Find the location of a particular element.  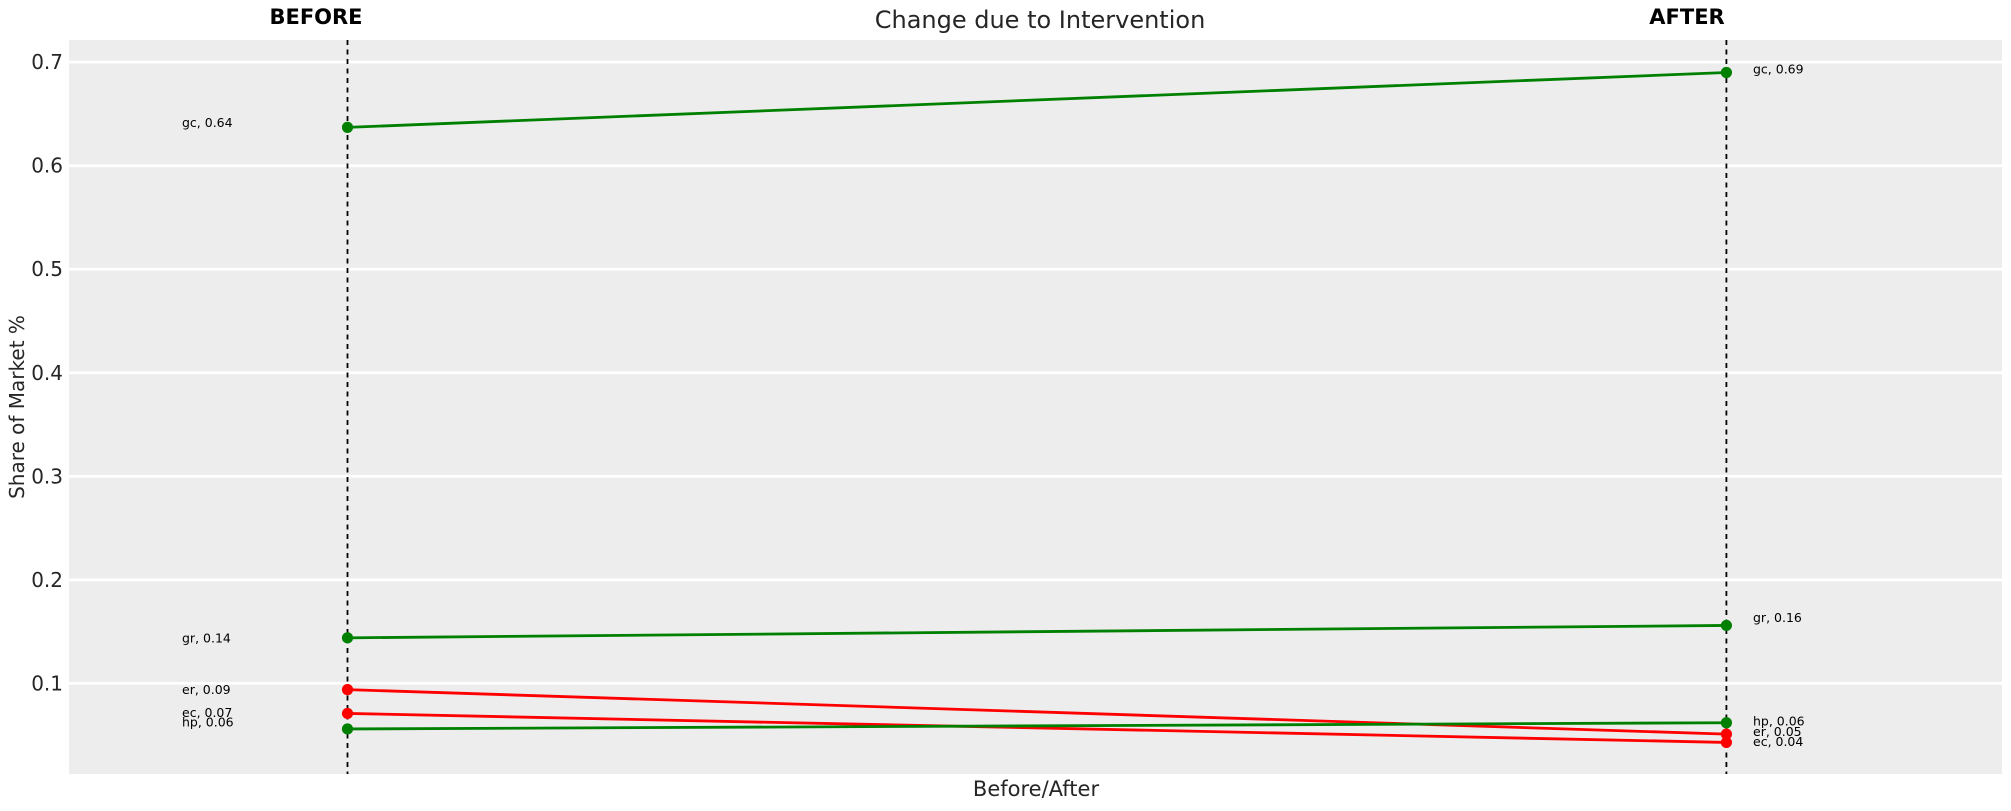

data-point-ec-before is located at coordinates (347, 713).